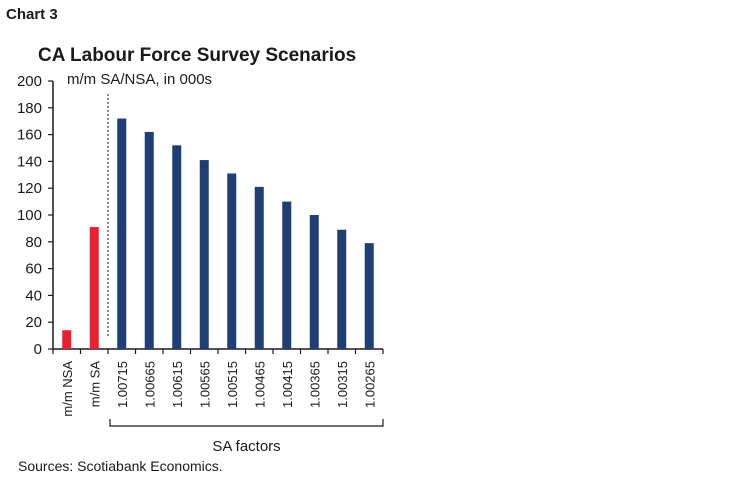  I want to click on y-tick-label: 60, so click(33, 269).